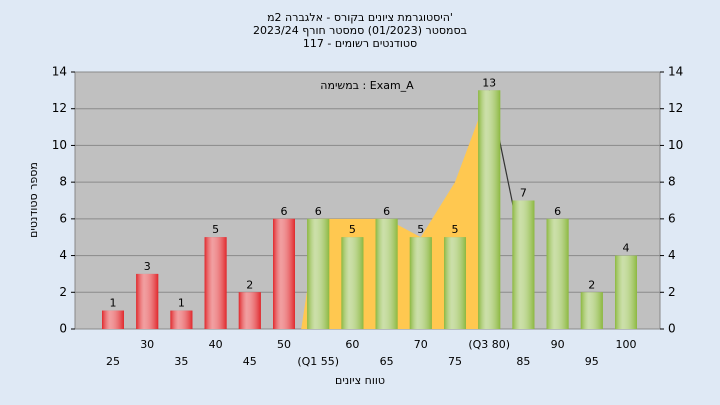 The width and height of the screenshot is (720, 405). What do you see at coordinates (147, 344) in the screenshot?
I see `x-tick-label: 30` at bounding box center [147, 344].